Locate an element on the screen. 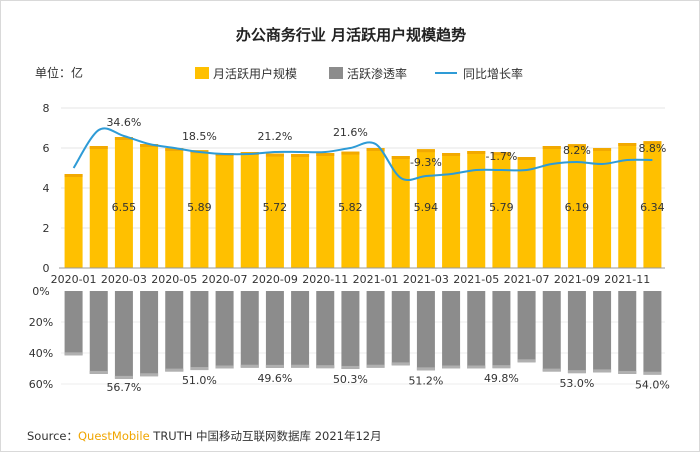  x-tick-2020-05: 2020-05 is located at coordinates (174, 279).